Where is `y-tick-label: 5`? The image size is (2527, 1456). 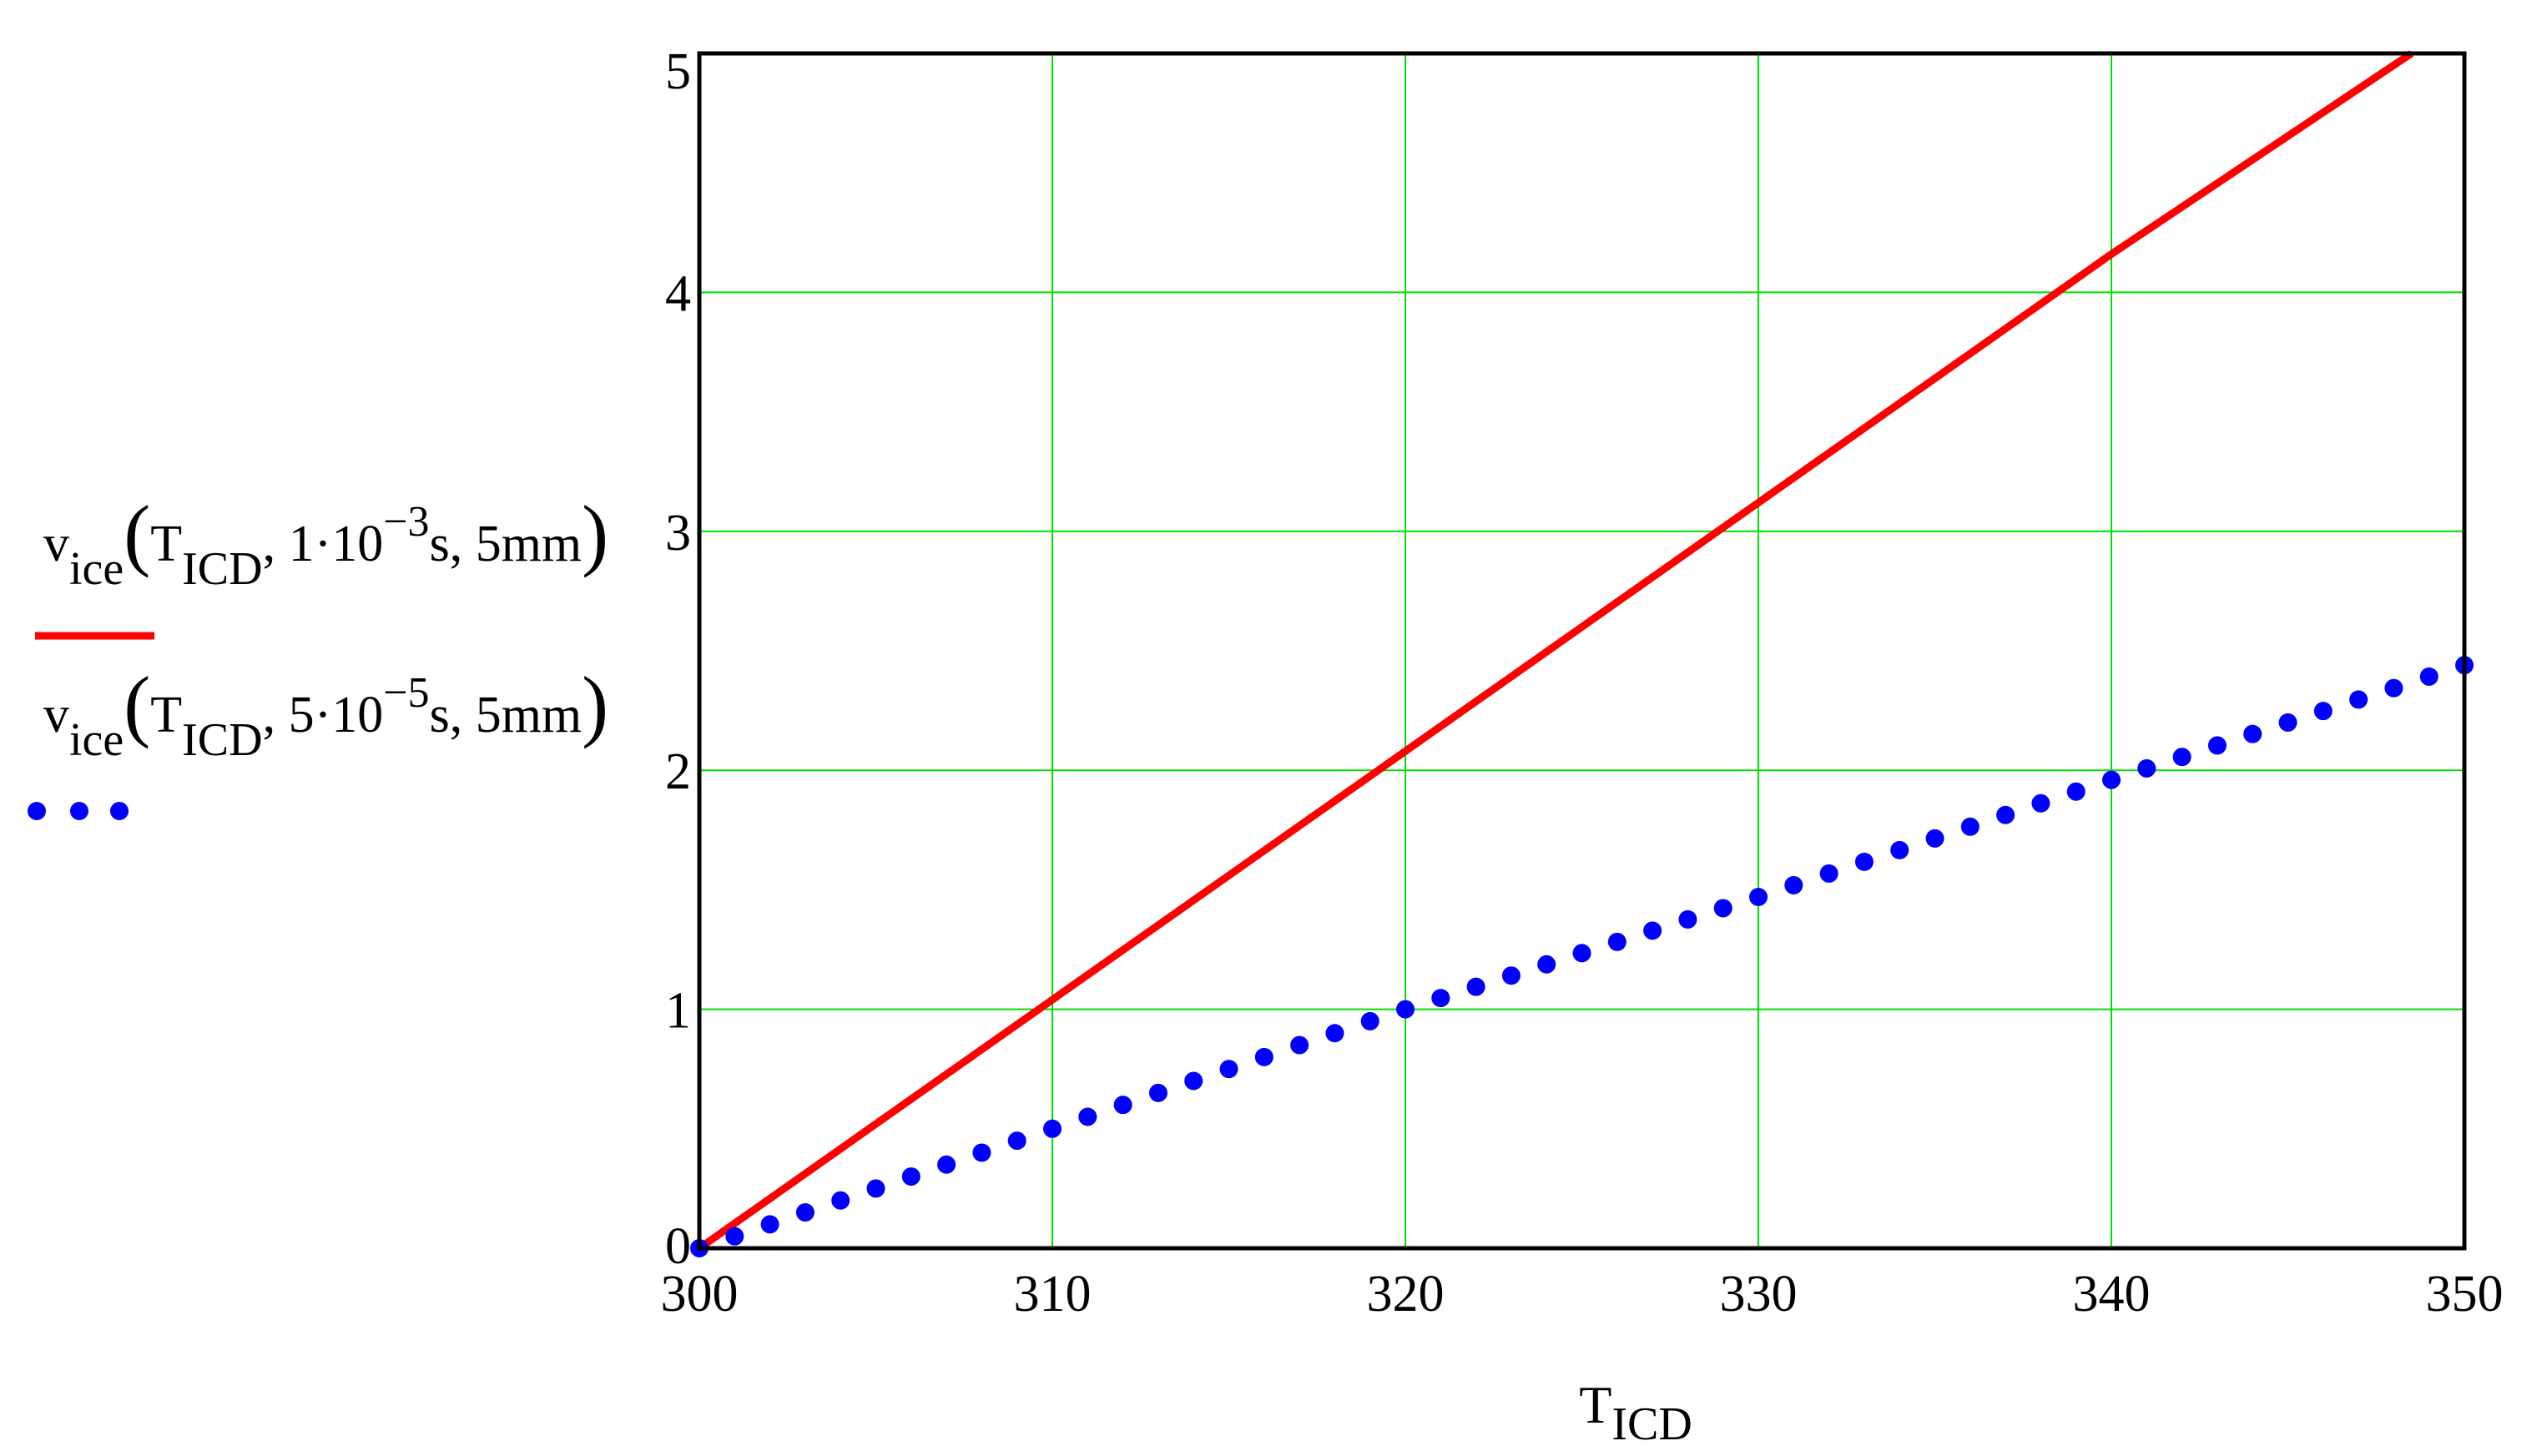 y-tick-label: 5 is located at coordinates (678, 71).